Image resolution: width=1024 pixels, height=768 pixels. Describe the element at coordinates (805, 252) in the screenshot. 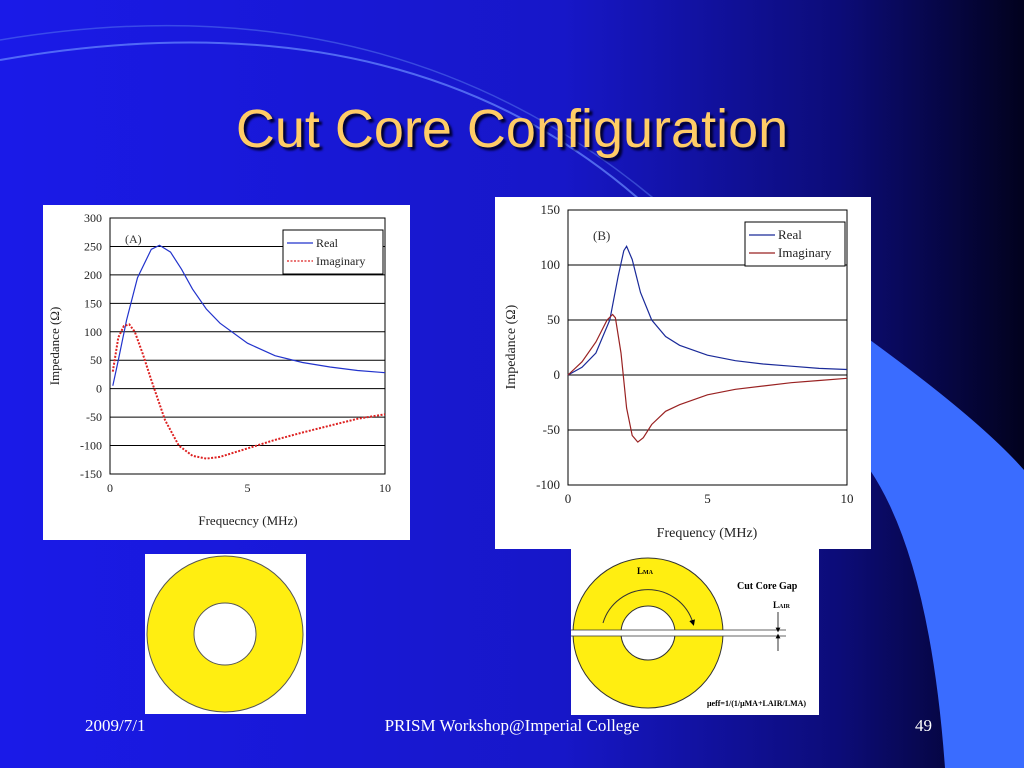

I see `chart-b-legend-label: Imaginary` at that location.